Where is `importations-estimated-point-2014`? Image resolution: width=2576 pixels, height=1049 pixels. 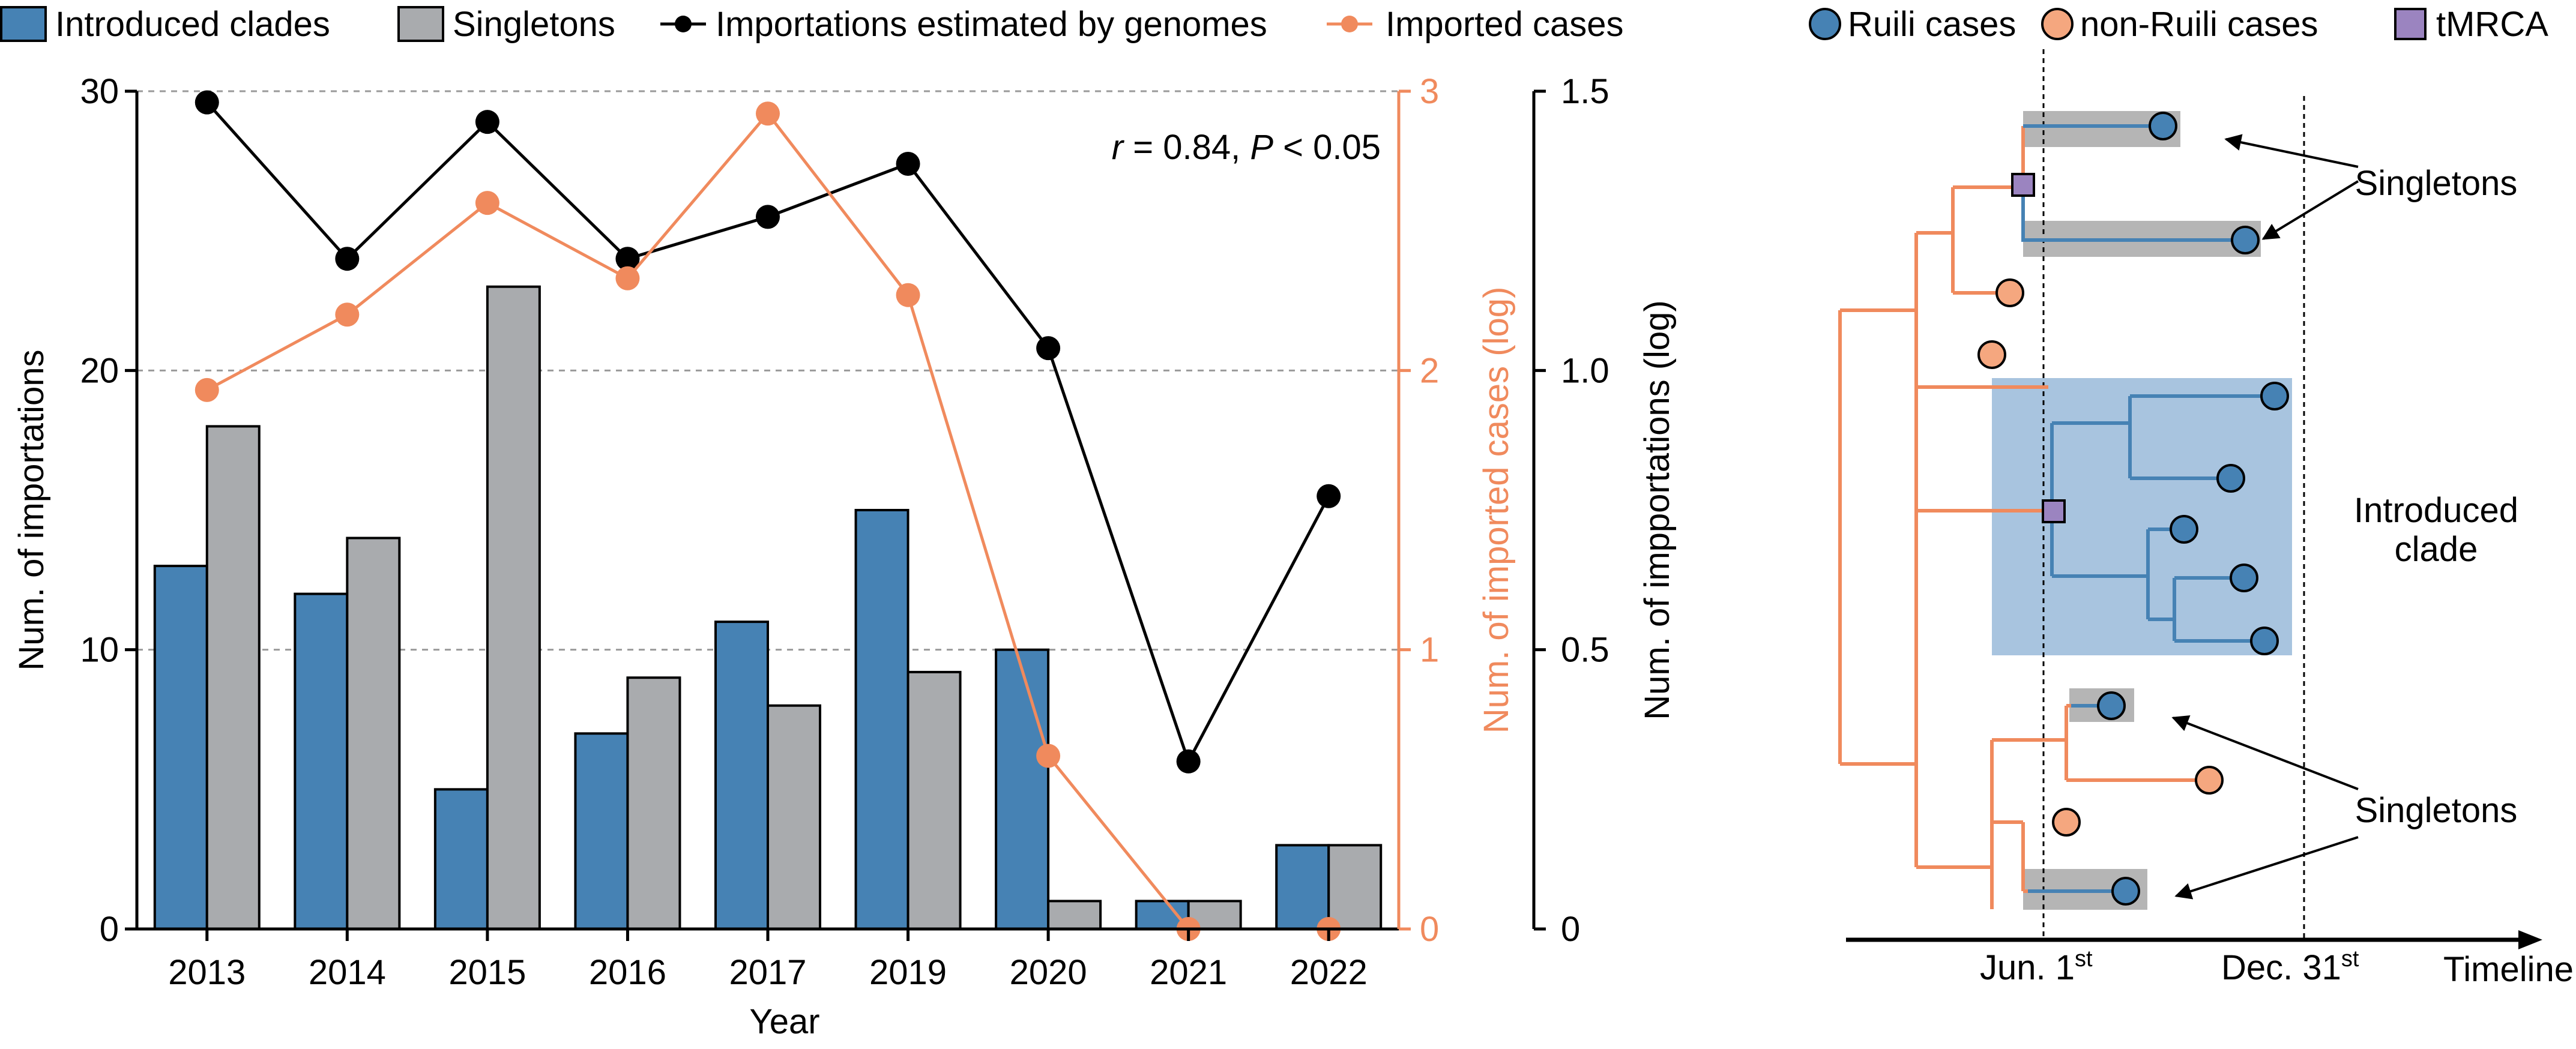
importations-estimated-point-2014 is located at coordinates (347, 259).